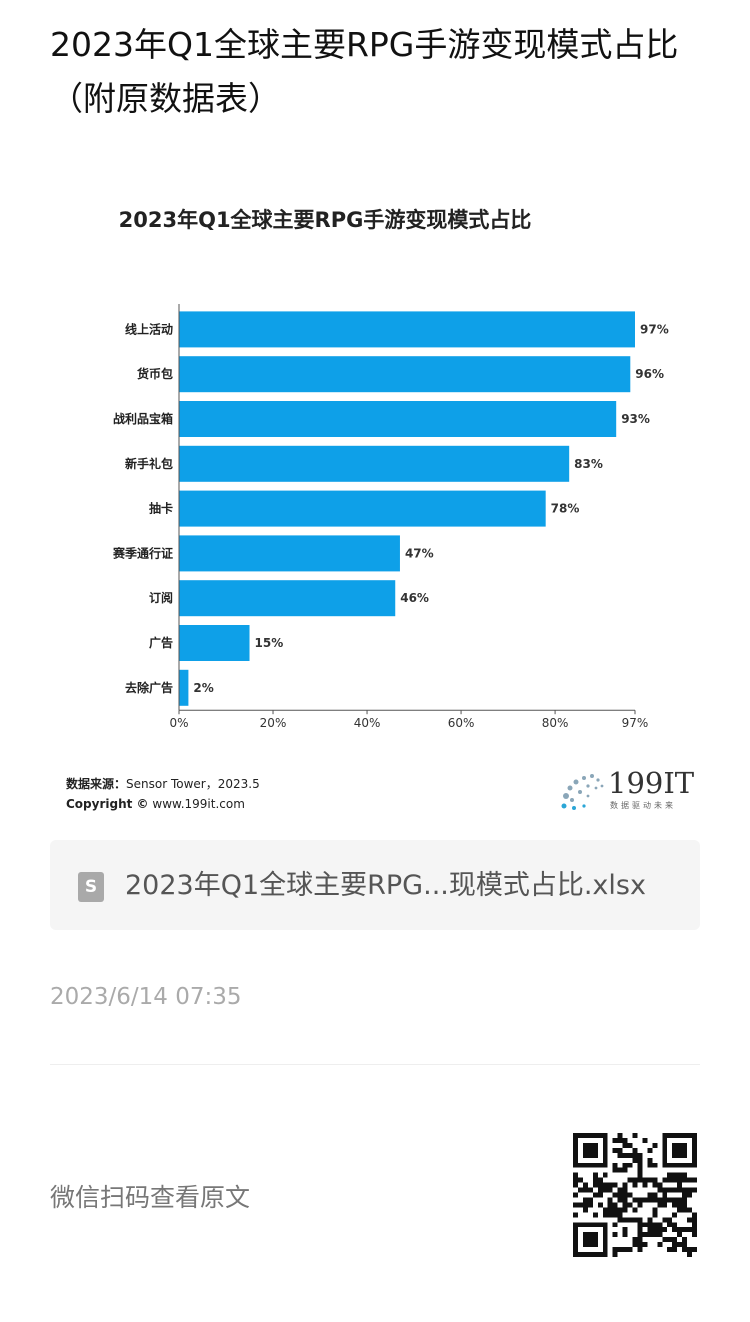  What do you see at coordinates (161, 642) in the screenshot?
I see `category-label: 广告` at bounding box center [161, 642].